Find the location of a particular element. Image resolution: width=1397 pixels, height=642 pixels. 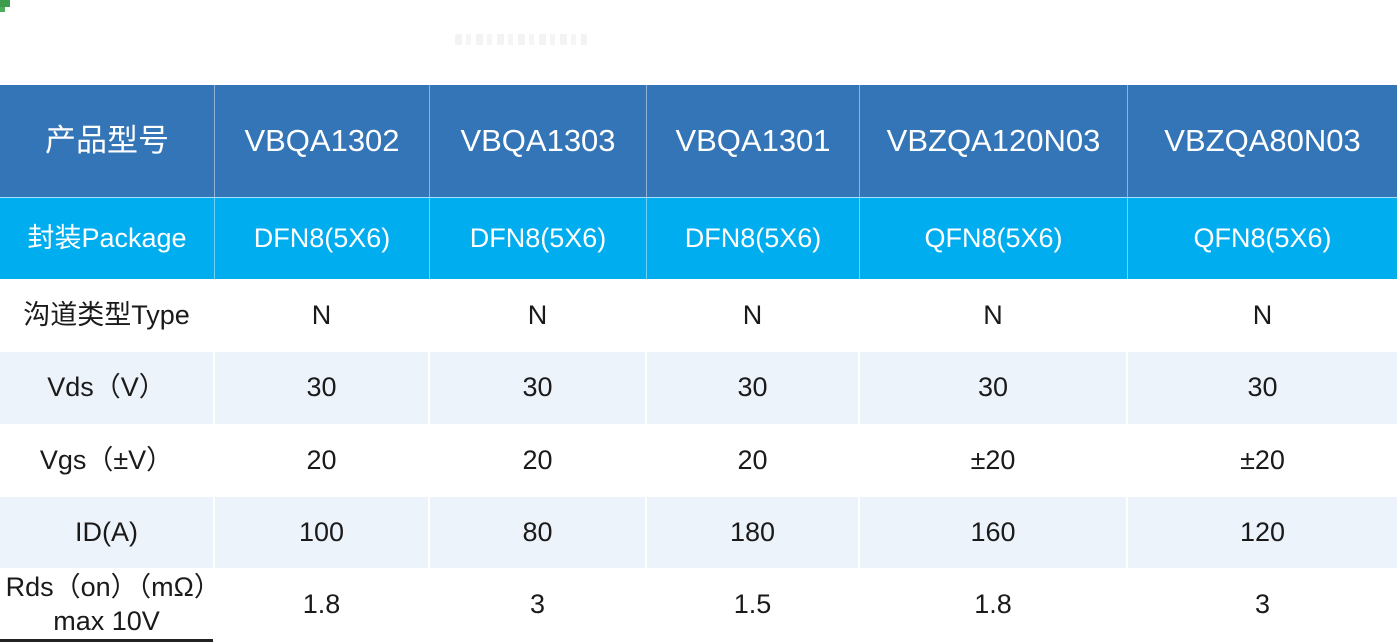

row-label-cell: Vgs（±V） is located at coordinates (107, 460).